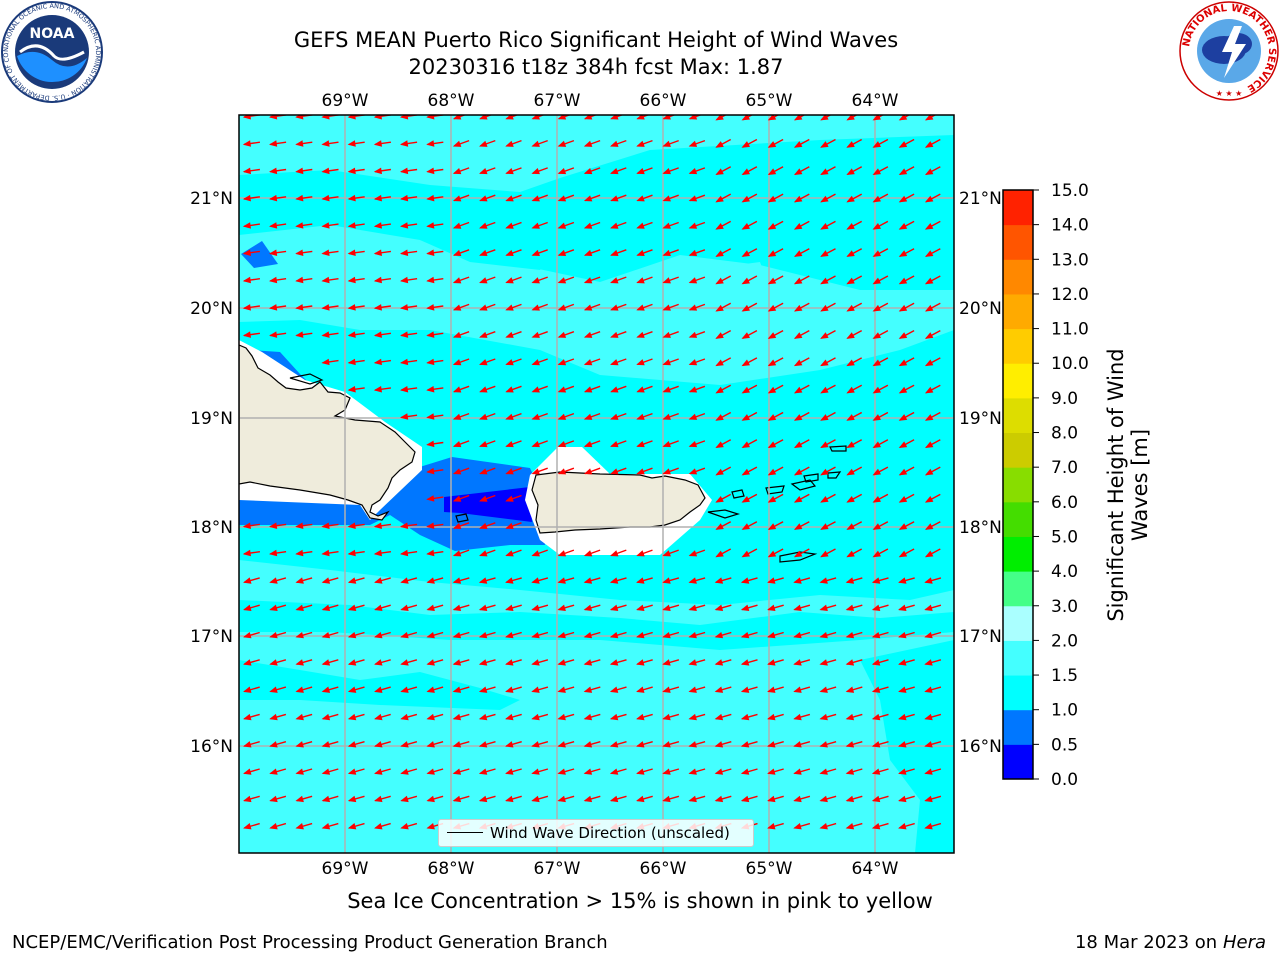 This screenshot has width=1280, height=960. What do you see at coordinates (980, 419) in the screenshot?
I see `y-tick-right: 19°N` at bounding box center [980, 419].